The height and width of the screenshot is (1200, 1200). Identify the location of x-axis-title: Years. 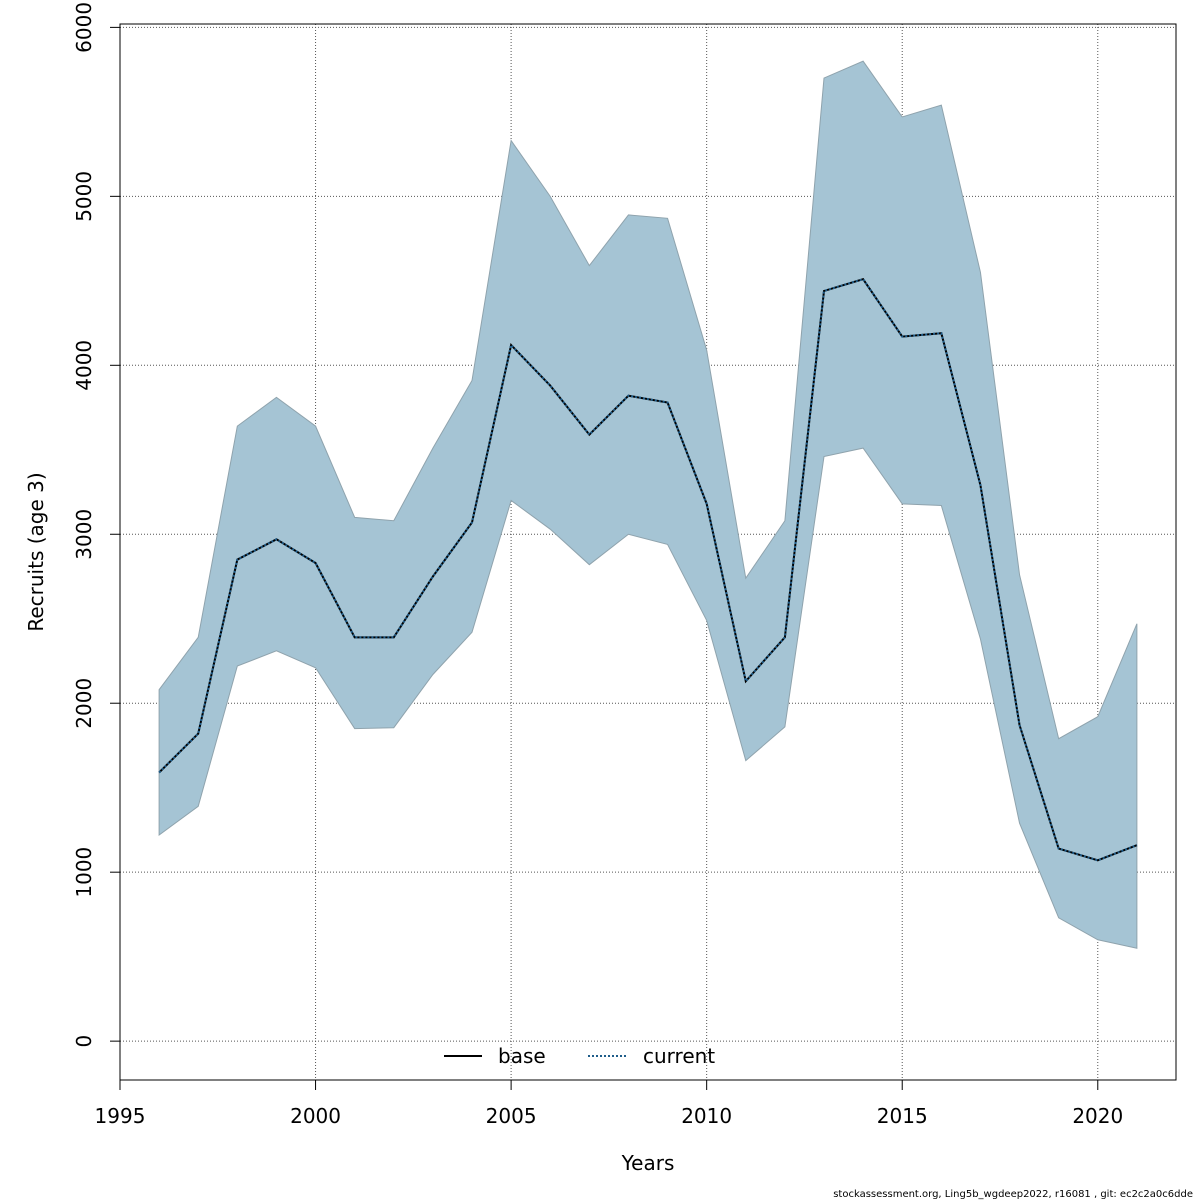
(648, 1163).